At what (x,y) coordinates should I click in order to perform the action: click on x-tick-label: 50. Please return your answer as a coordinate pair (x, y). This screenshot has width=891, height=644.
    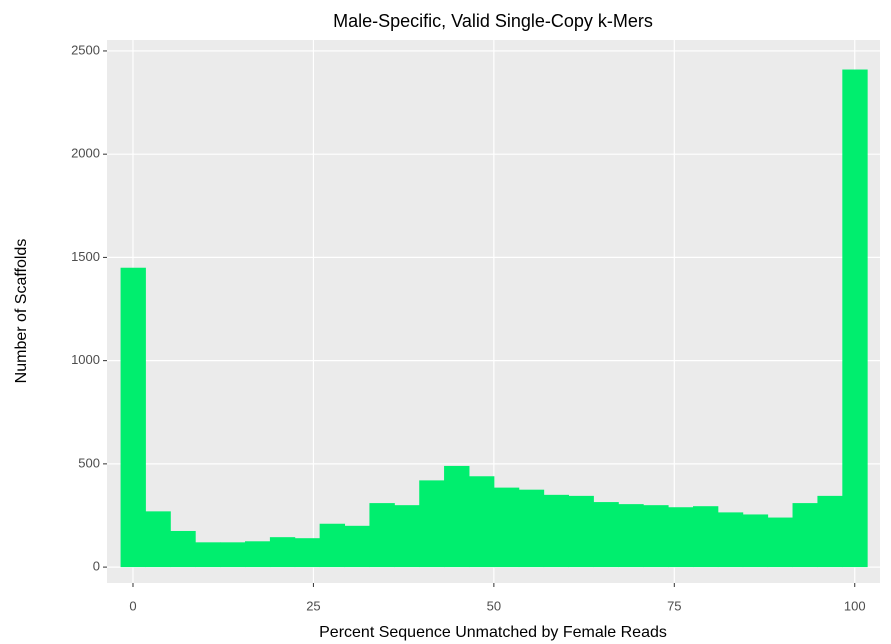
    Looking at the image, I should click on (494, 605).